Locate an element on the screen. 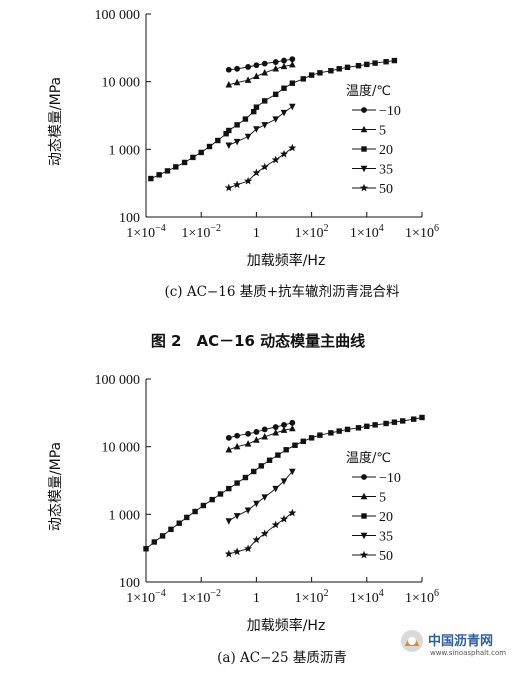 This screenshot has width=516, height=673. x-tick-label: 1×10⁴ is located at coordinates (367, 597).